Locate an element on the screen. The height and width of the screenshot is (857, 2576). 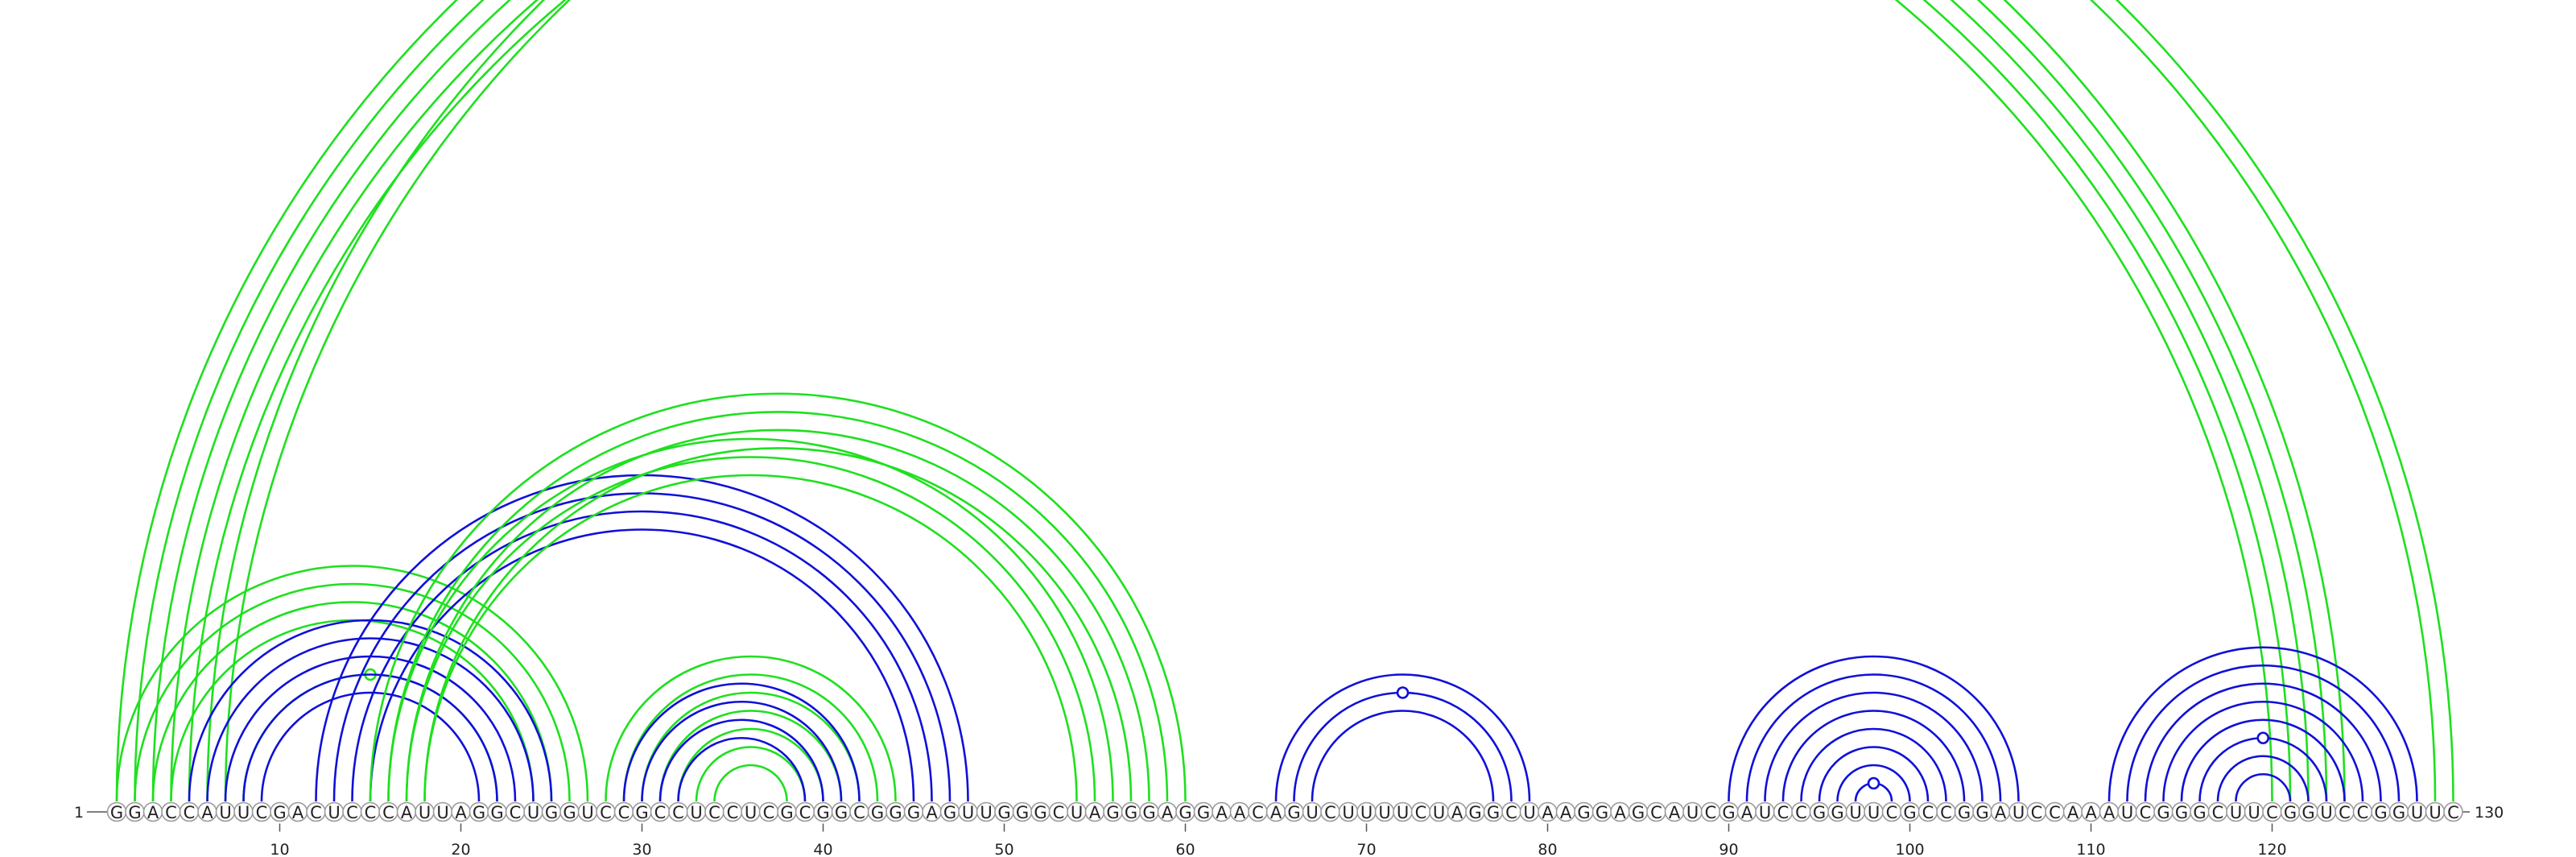
tick-label: 60 is located at coordinates (1185, 849).